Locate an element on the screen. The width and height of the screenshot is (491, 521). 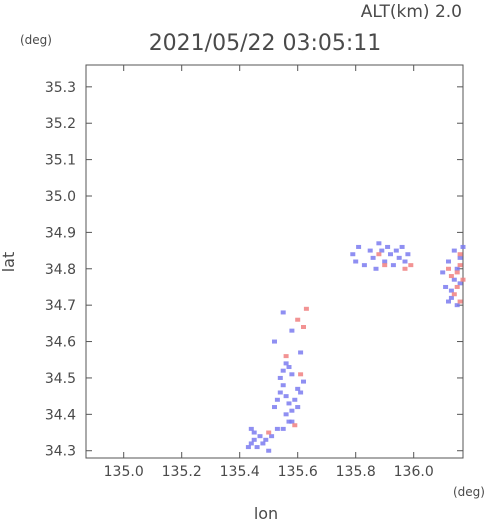
y-tick-label: 35.0 is located at coordinates (60, 197).